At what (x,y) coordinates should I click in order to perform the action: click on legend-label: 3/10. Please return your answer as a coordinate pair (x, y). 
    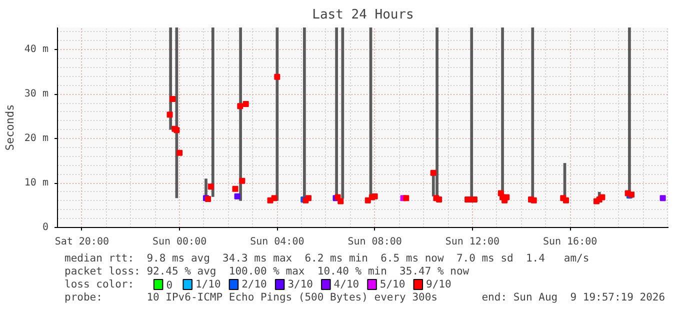
    Looking at the image, I should click on (300, 284).